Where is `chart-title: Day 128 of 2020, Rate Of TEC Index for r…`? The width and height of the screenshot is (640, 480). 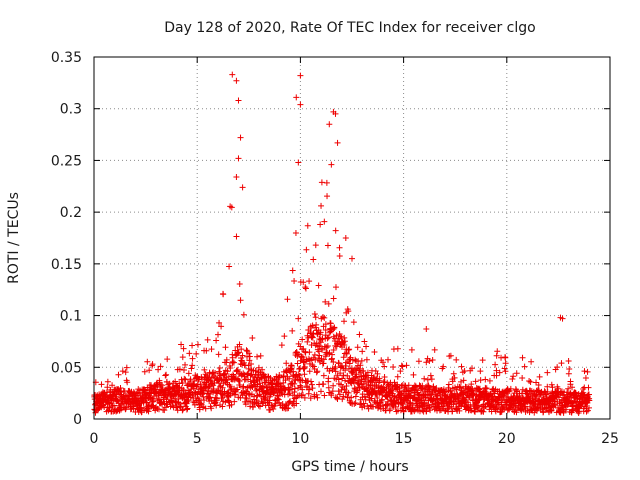 chart-title: Day 128 of 2020, Rate Of TEC Index for r… is located at coordinates (349, 28).